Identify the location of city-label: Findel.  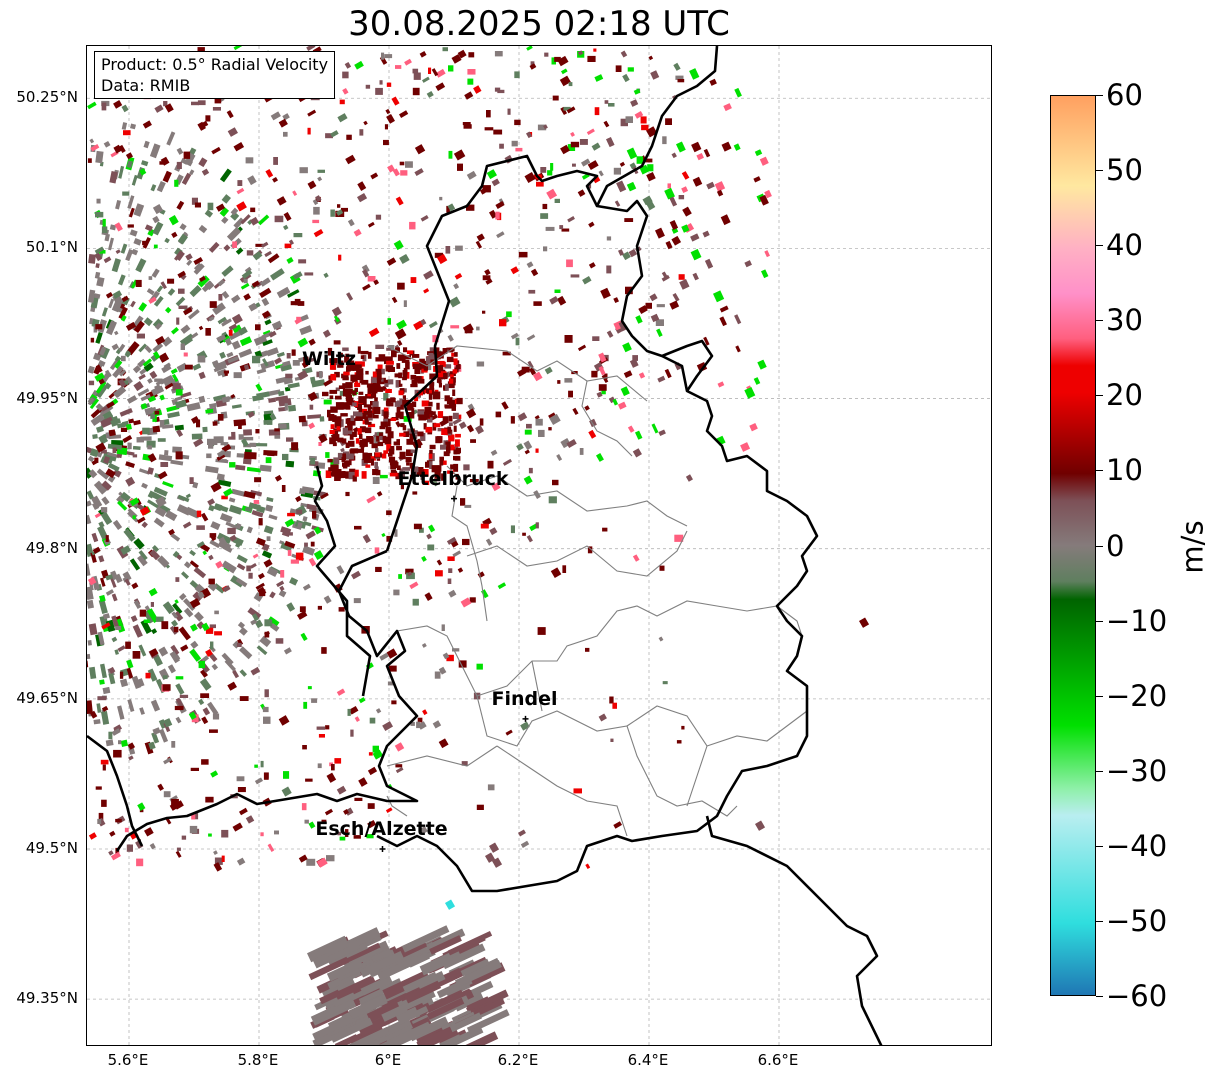
(524, 698).